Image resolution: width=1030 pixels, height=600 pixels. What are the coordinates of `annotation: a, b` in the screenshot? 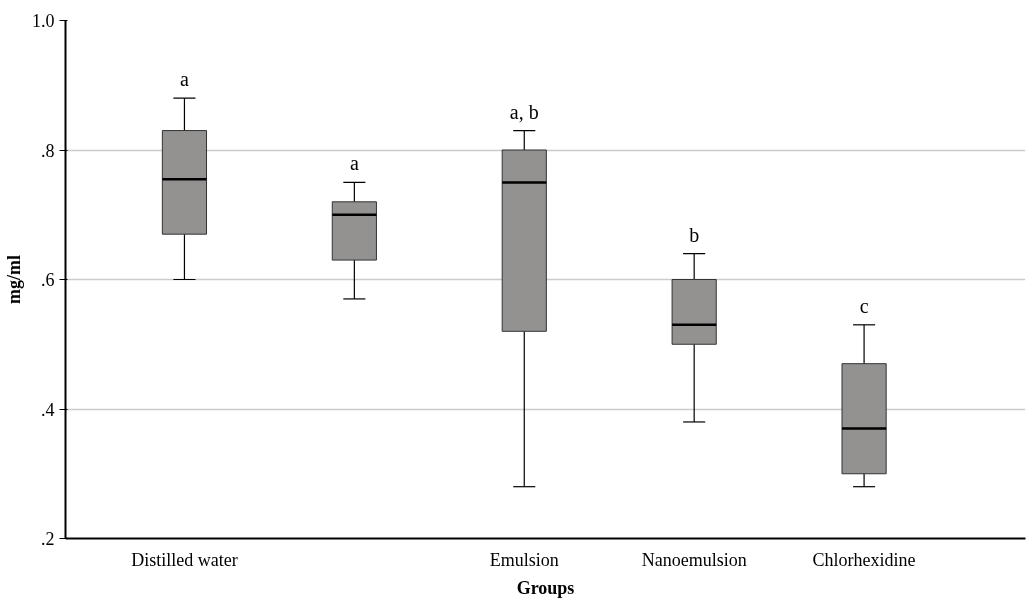 It's located at (524, 111).